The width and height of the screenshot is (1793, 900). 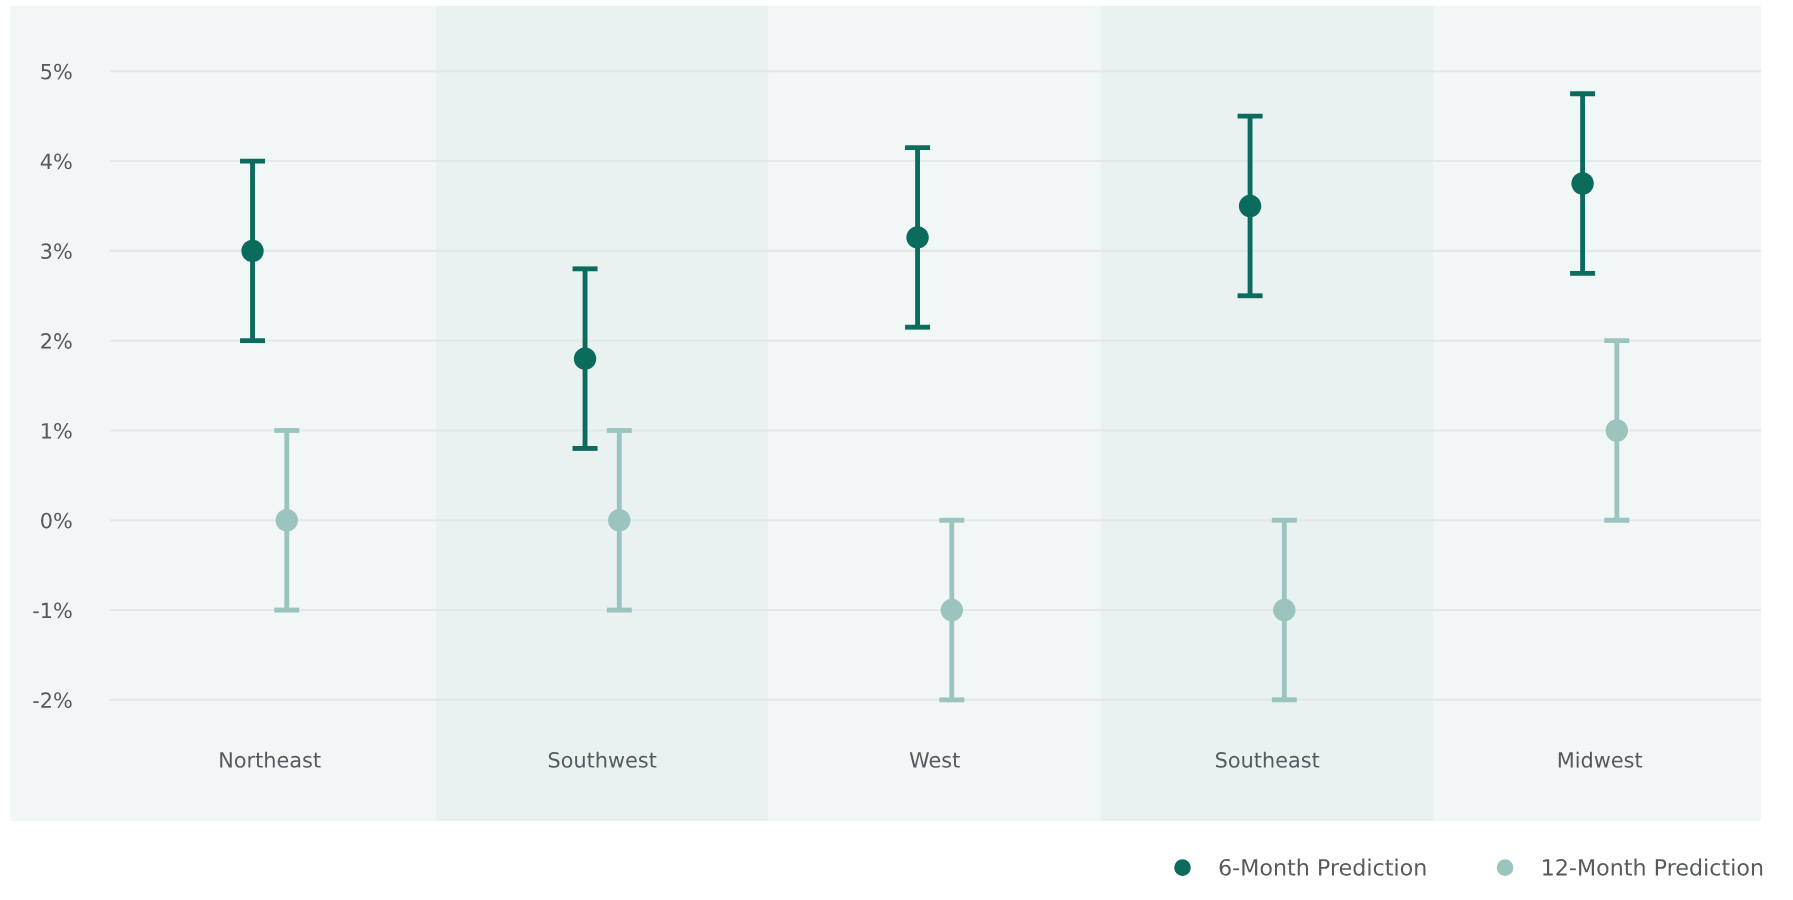 What do you see at coordinates (56, 161) in the screenshot?
I see `y-tick-label: 4%` at bounding box center [56, 161].